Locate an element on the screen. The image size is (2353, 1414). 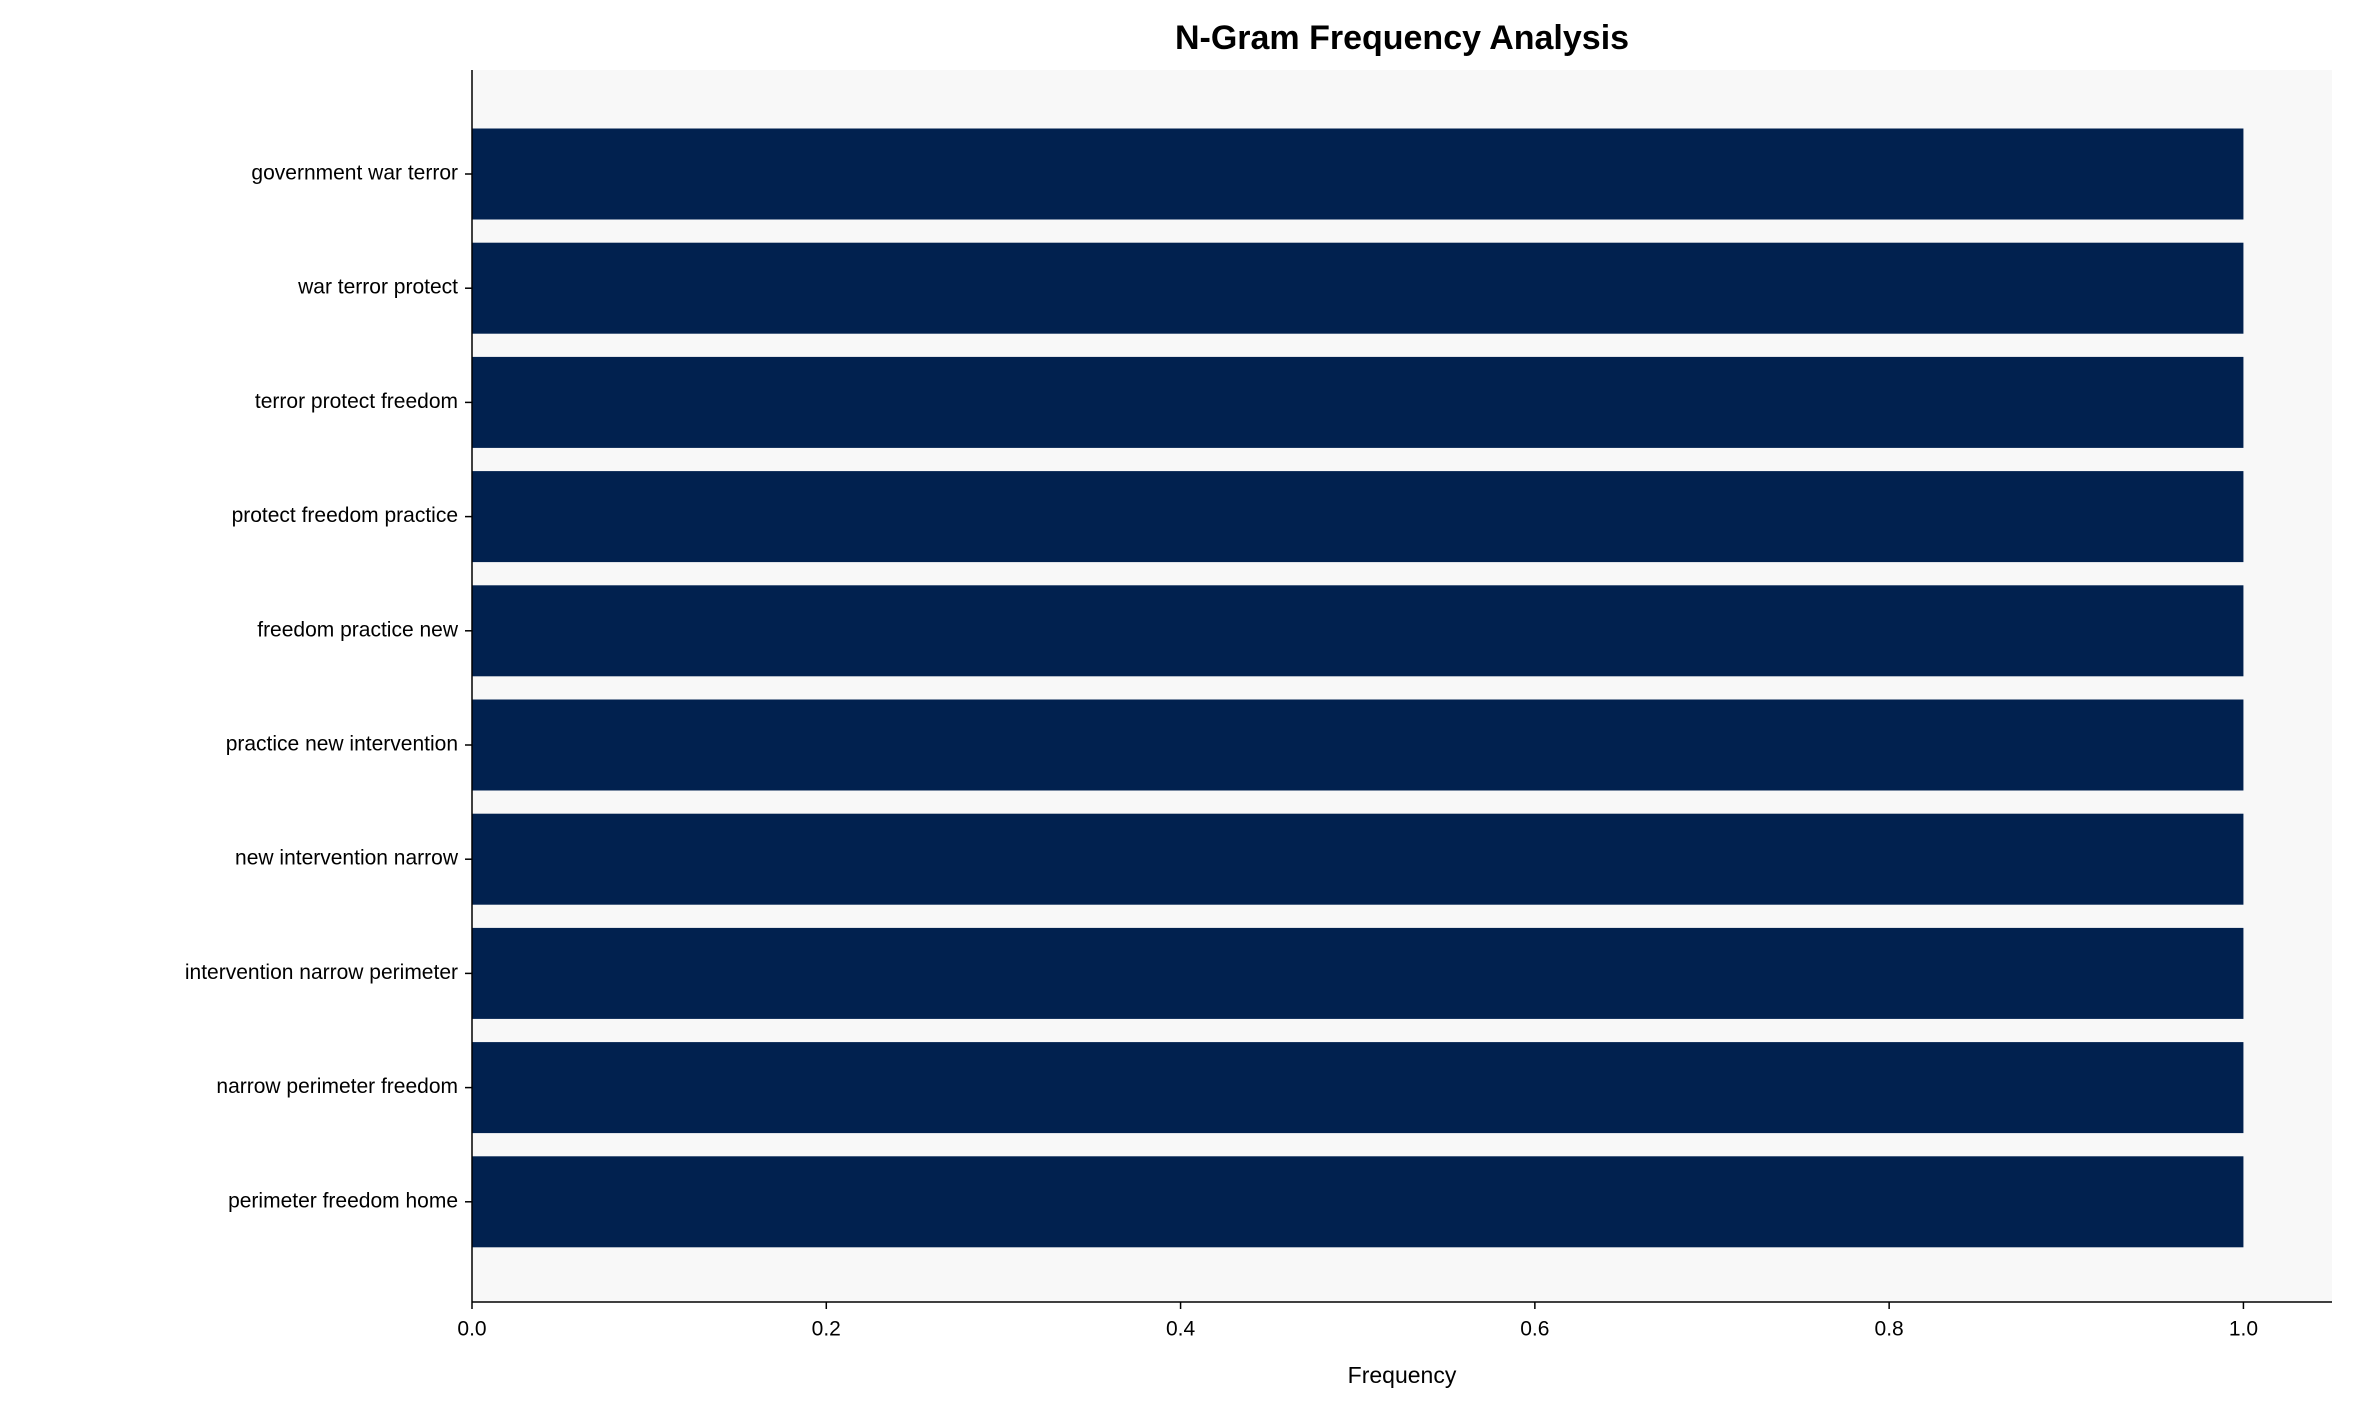
y-tick-label: intervention narrow perimeter is located at coordinates (321, 972).